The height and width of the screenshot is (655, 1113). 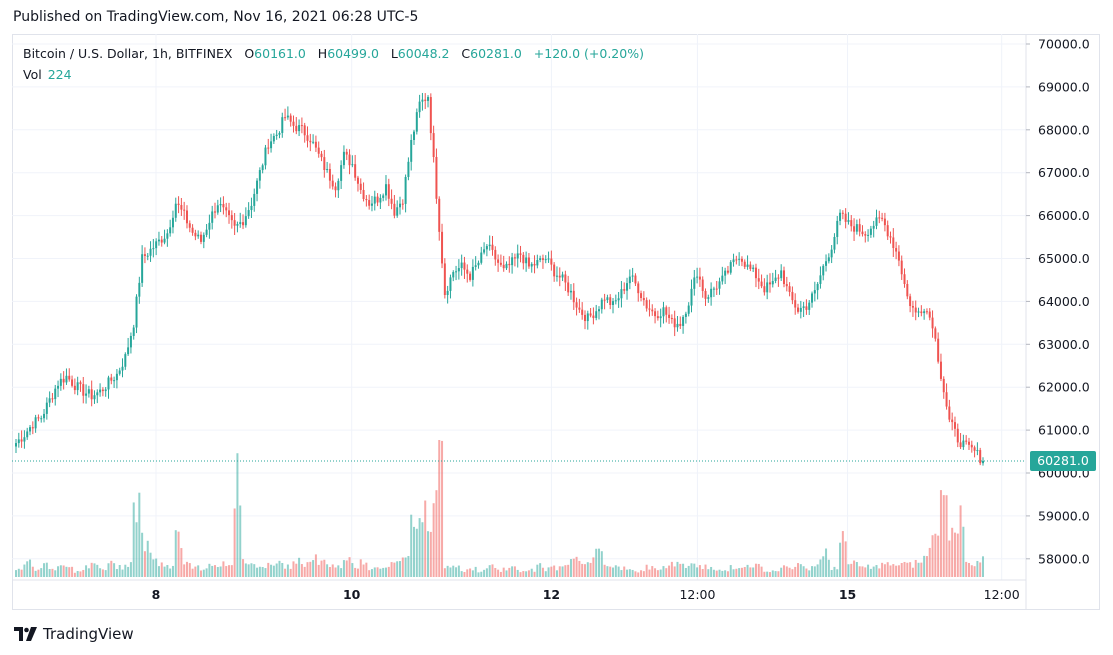 I want to click on price-tick-label: 69000.0, so click(x=1064, y=86).